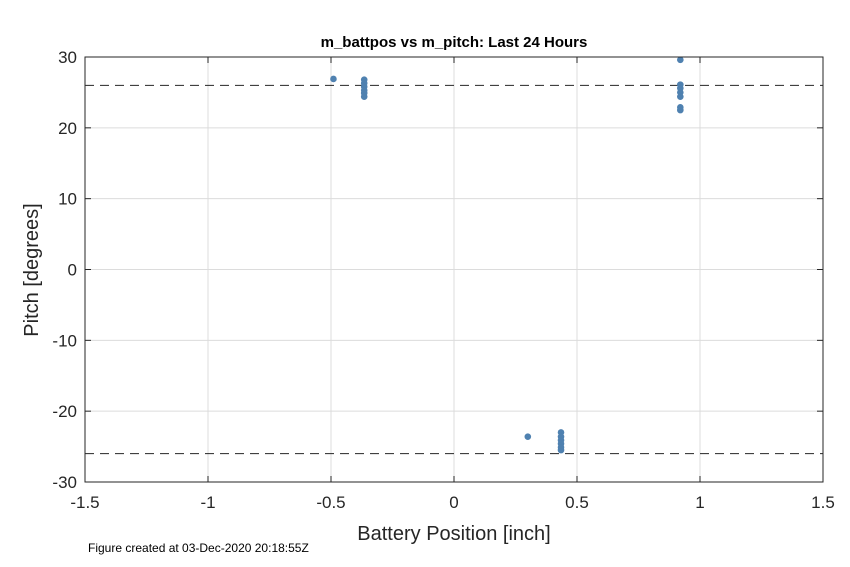 This screenshot has height=567, width=850. What do you see at coordinates (453, 502) in the screenshot?
I see `x-tick-label-3: 0` at bounding box center [453, 502].